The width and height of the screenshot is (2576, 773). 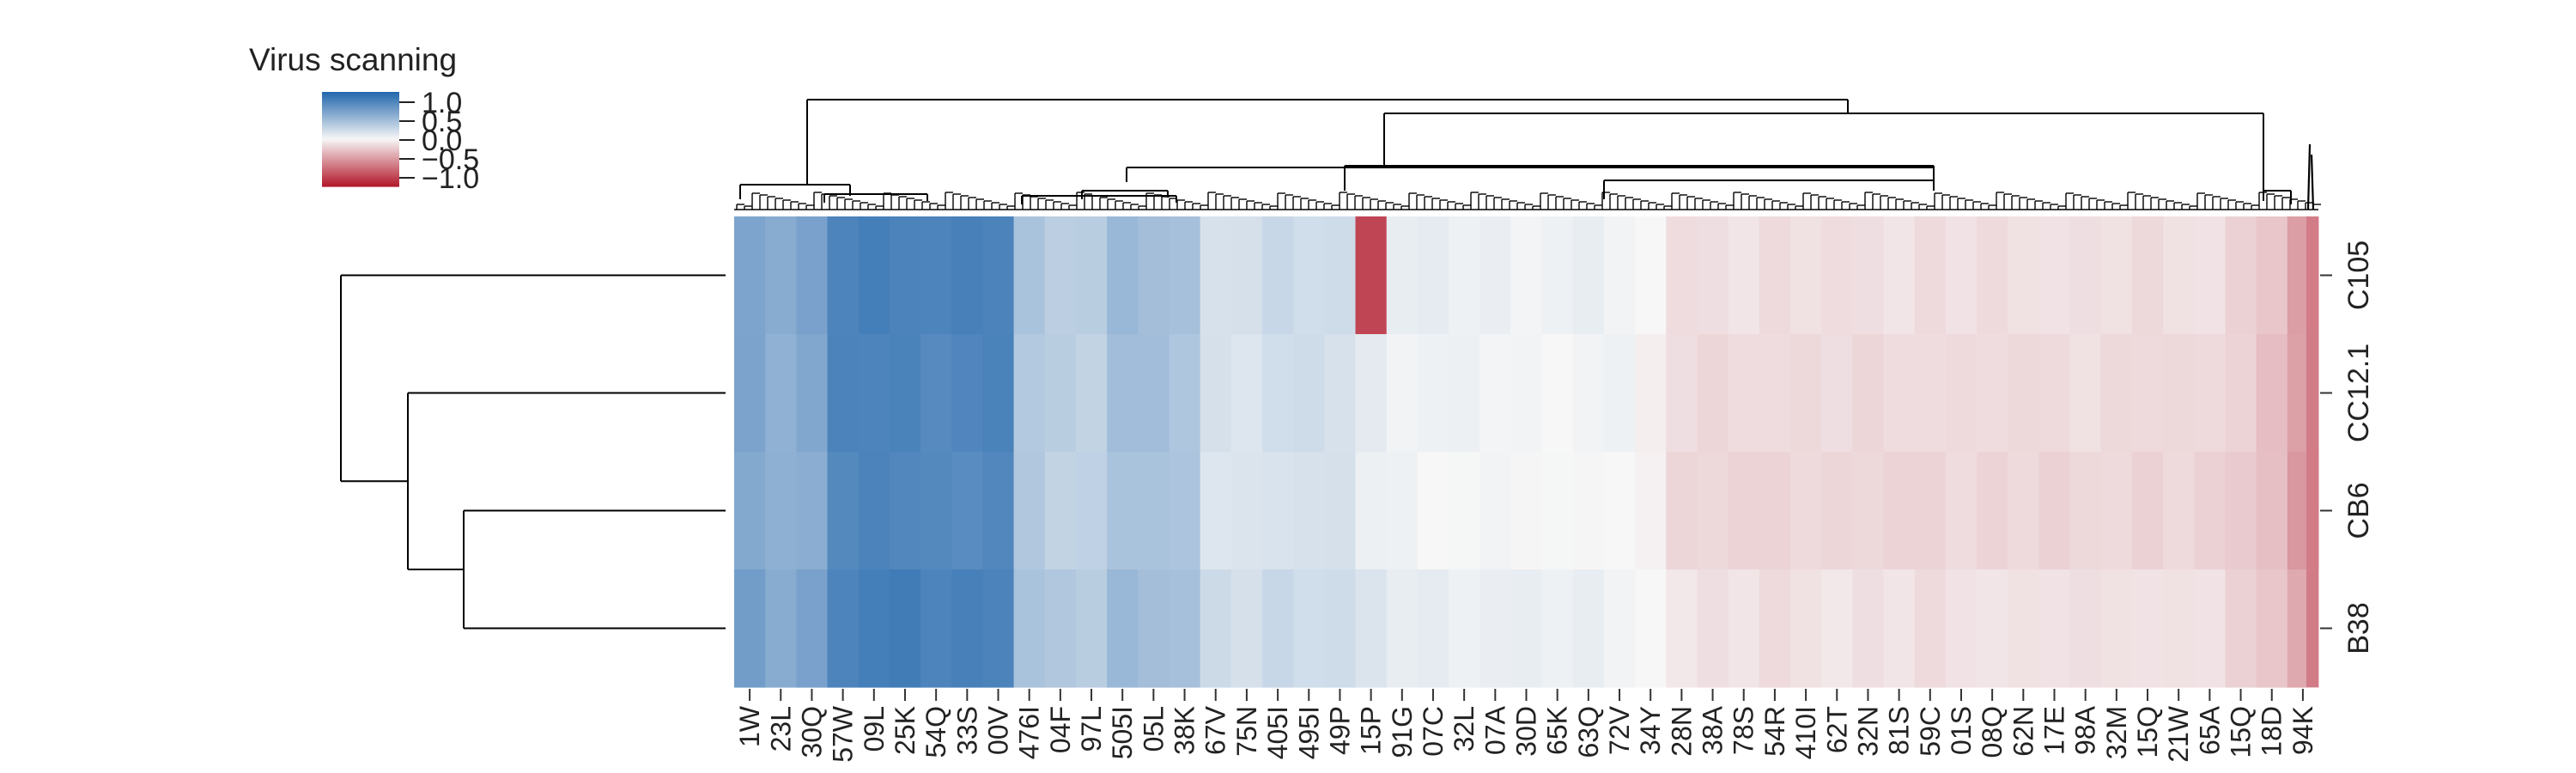 I want to click on row-label: CB6, so click(x=2358, y=511).